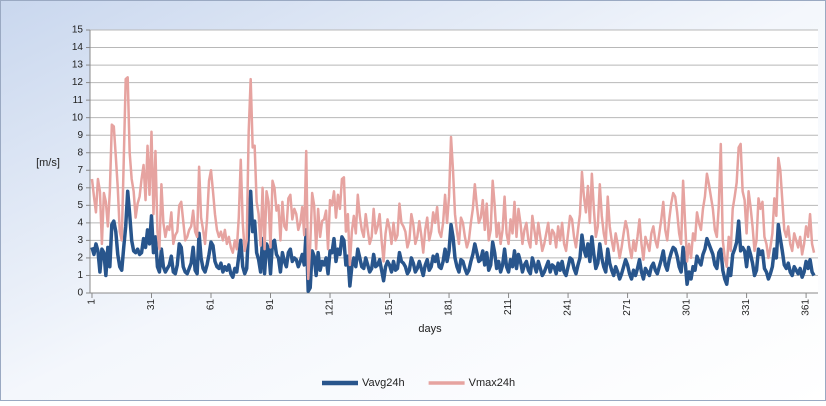 This screenshot has height=406, width=826. What do you see at coordinates (389, 307) in the screenshot?
I see `x-tick-label: 151` at bounding box center [389, 307].